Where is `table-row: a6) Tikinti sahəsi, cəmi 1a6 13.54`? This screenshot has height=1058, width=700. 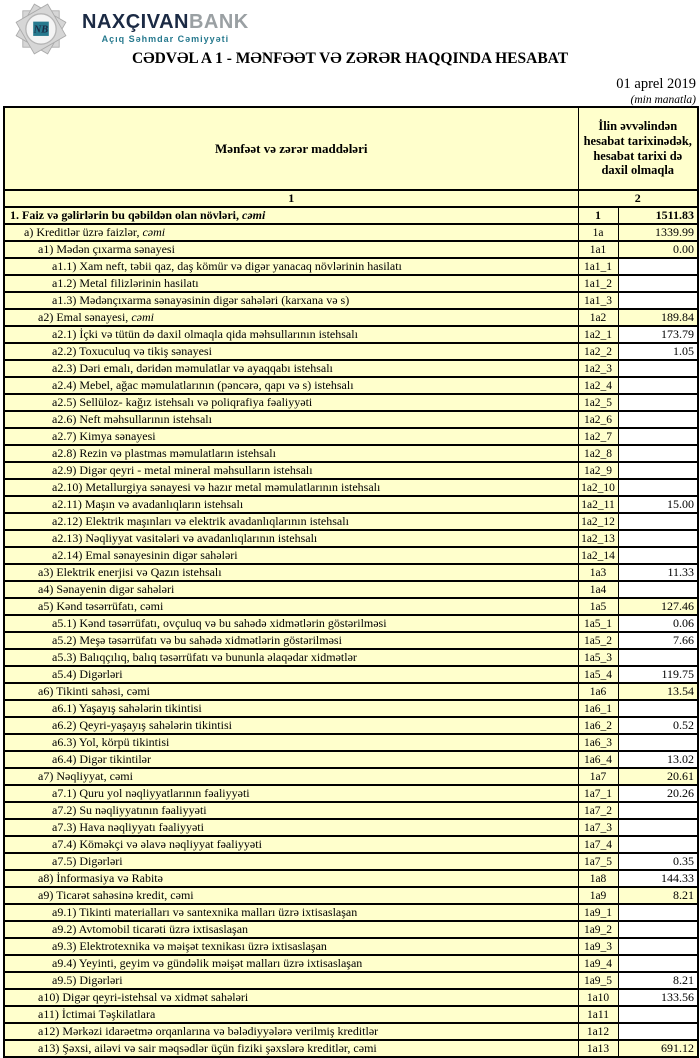
table-row: a6) Tikinti sahəsi, cəmi 1a6 13.54 is located at coordinates (351, 691).